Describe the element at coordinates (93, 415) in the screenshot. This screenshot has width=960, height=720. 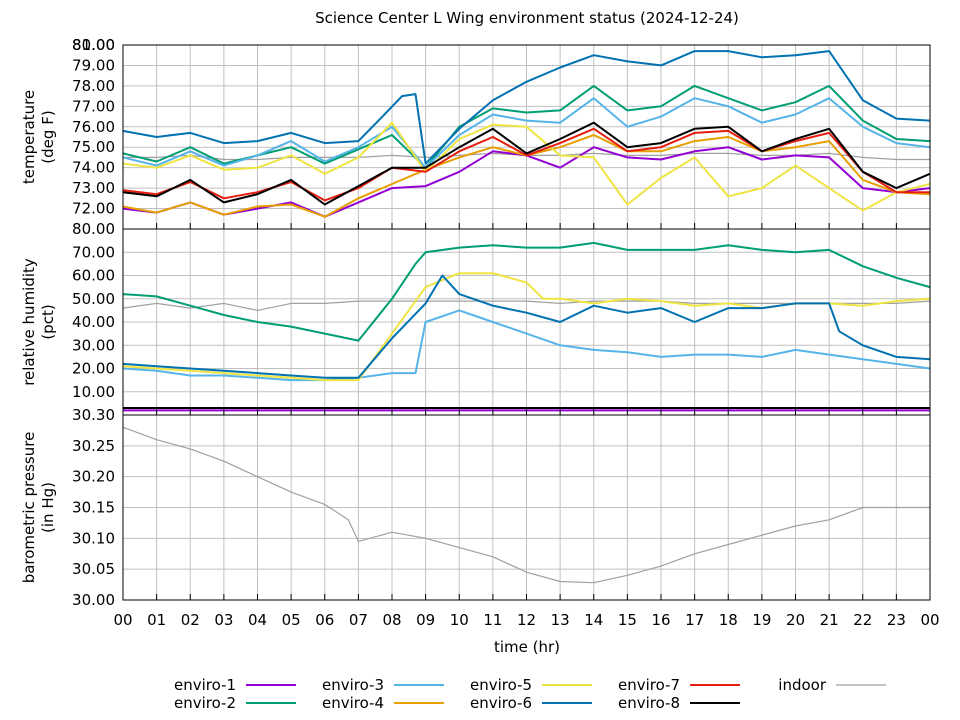
I see `y-tick-label: 30.30` at that location.